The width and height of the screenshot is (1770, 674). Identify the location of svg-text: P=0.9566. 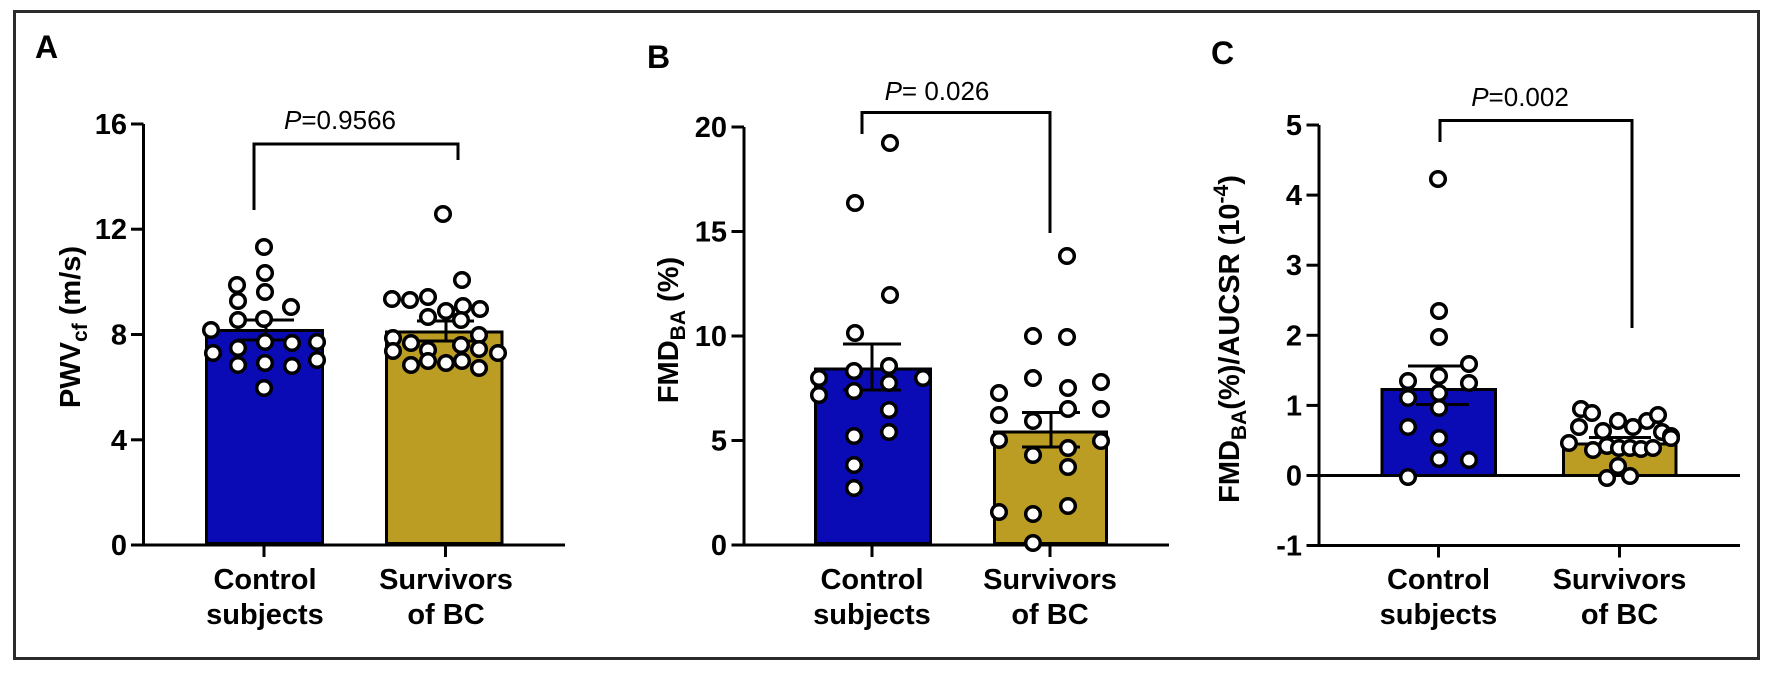
(340, 120).